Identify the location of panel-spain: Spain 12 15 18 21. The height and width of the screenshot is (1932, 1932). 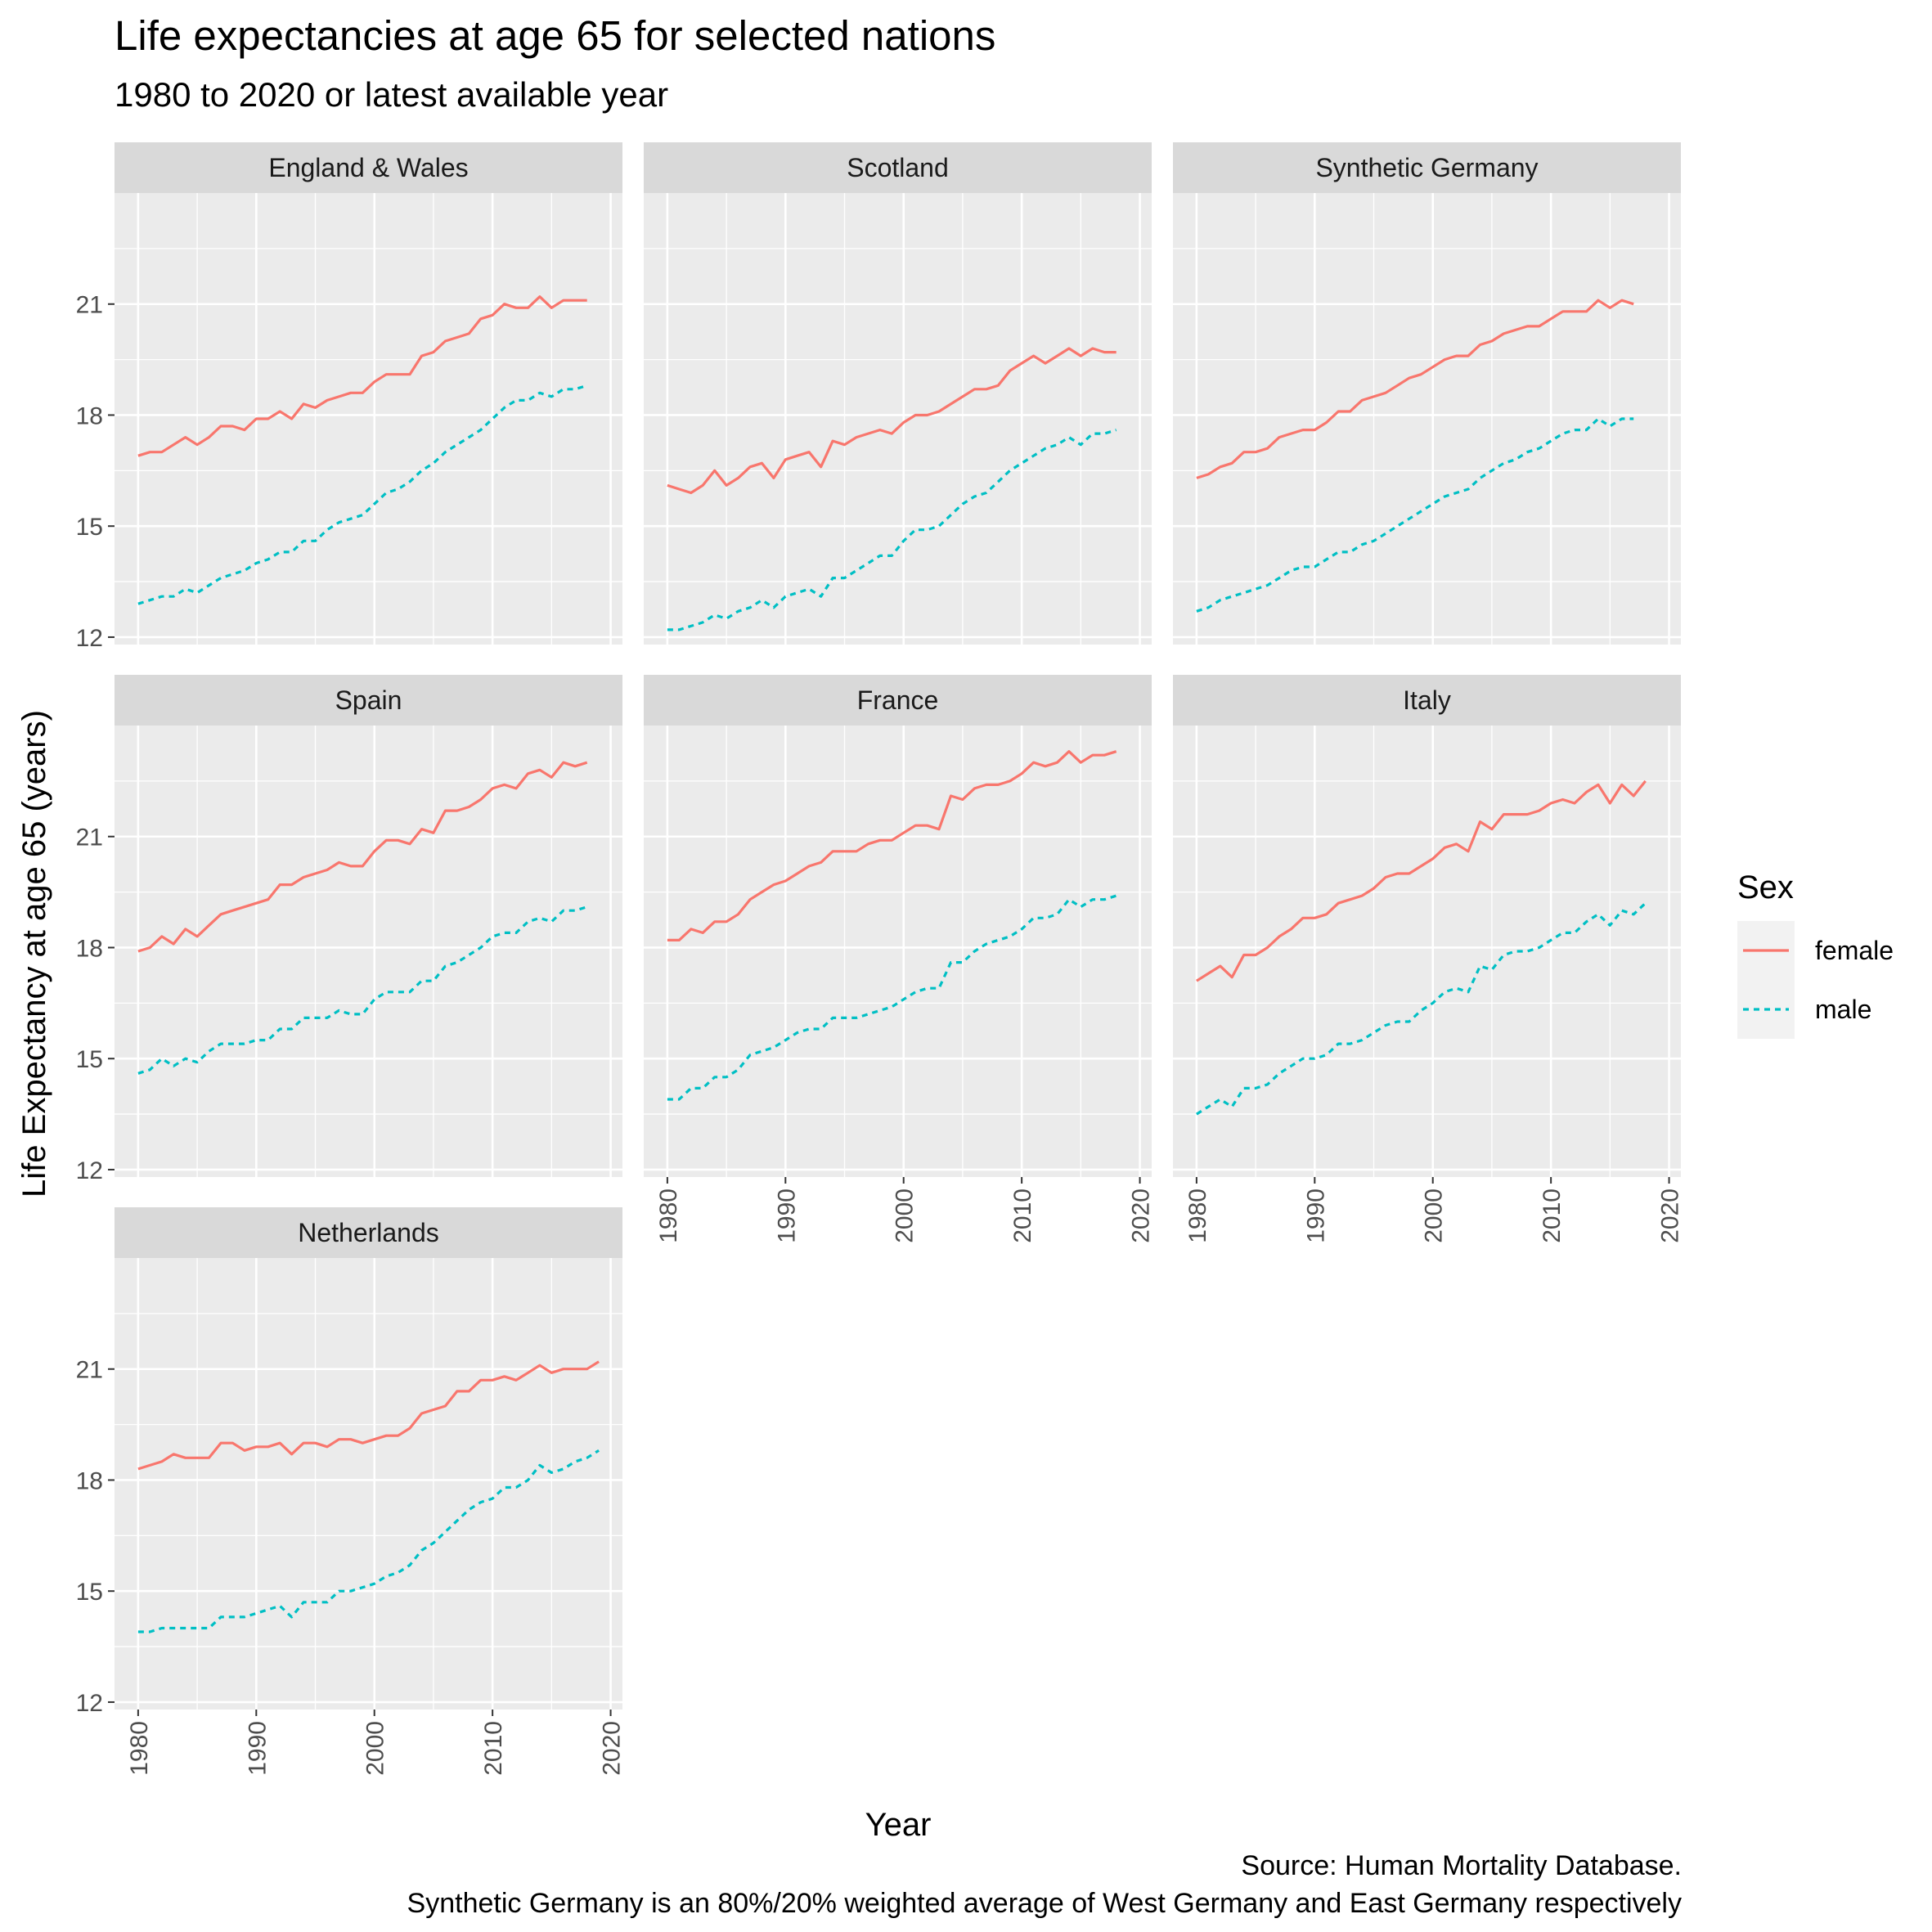
(349, 929).